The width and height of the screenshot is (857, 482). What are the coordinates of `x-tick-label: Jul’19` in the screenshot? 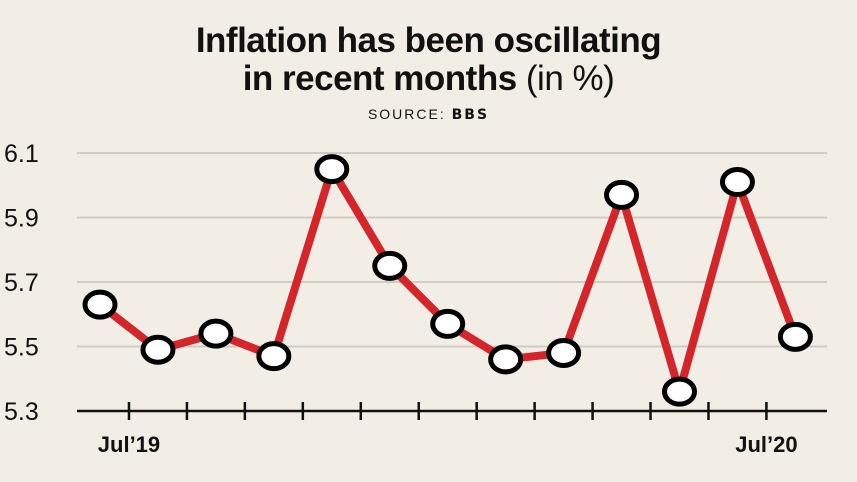 It's located at (129, 444).